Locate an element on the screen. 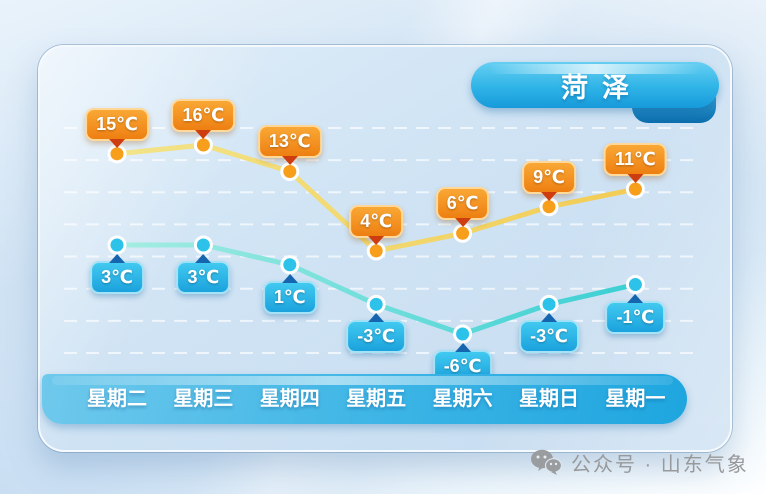 The width and height of the screenshot is (766, 494). low-temp-label: 1℃ is located at coordinates (289, 297).